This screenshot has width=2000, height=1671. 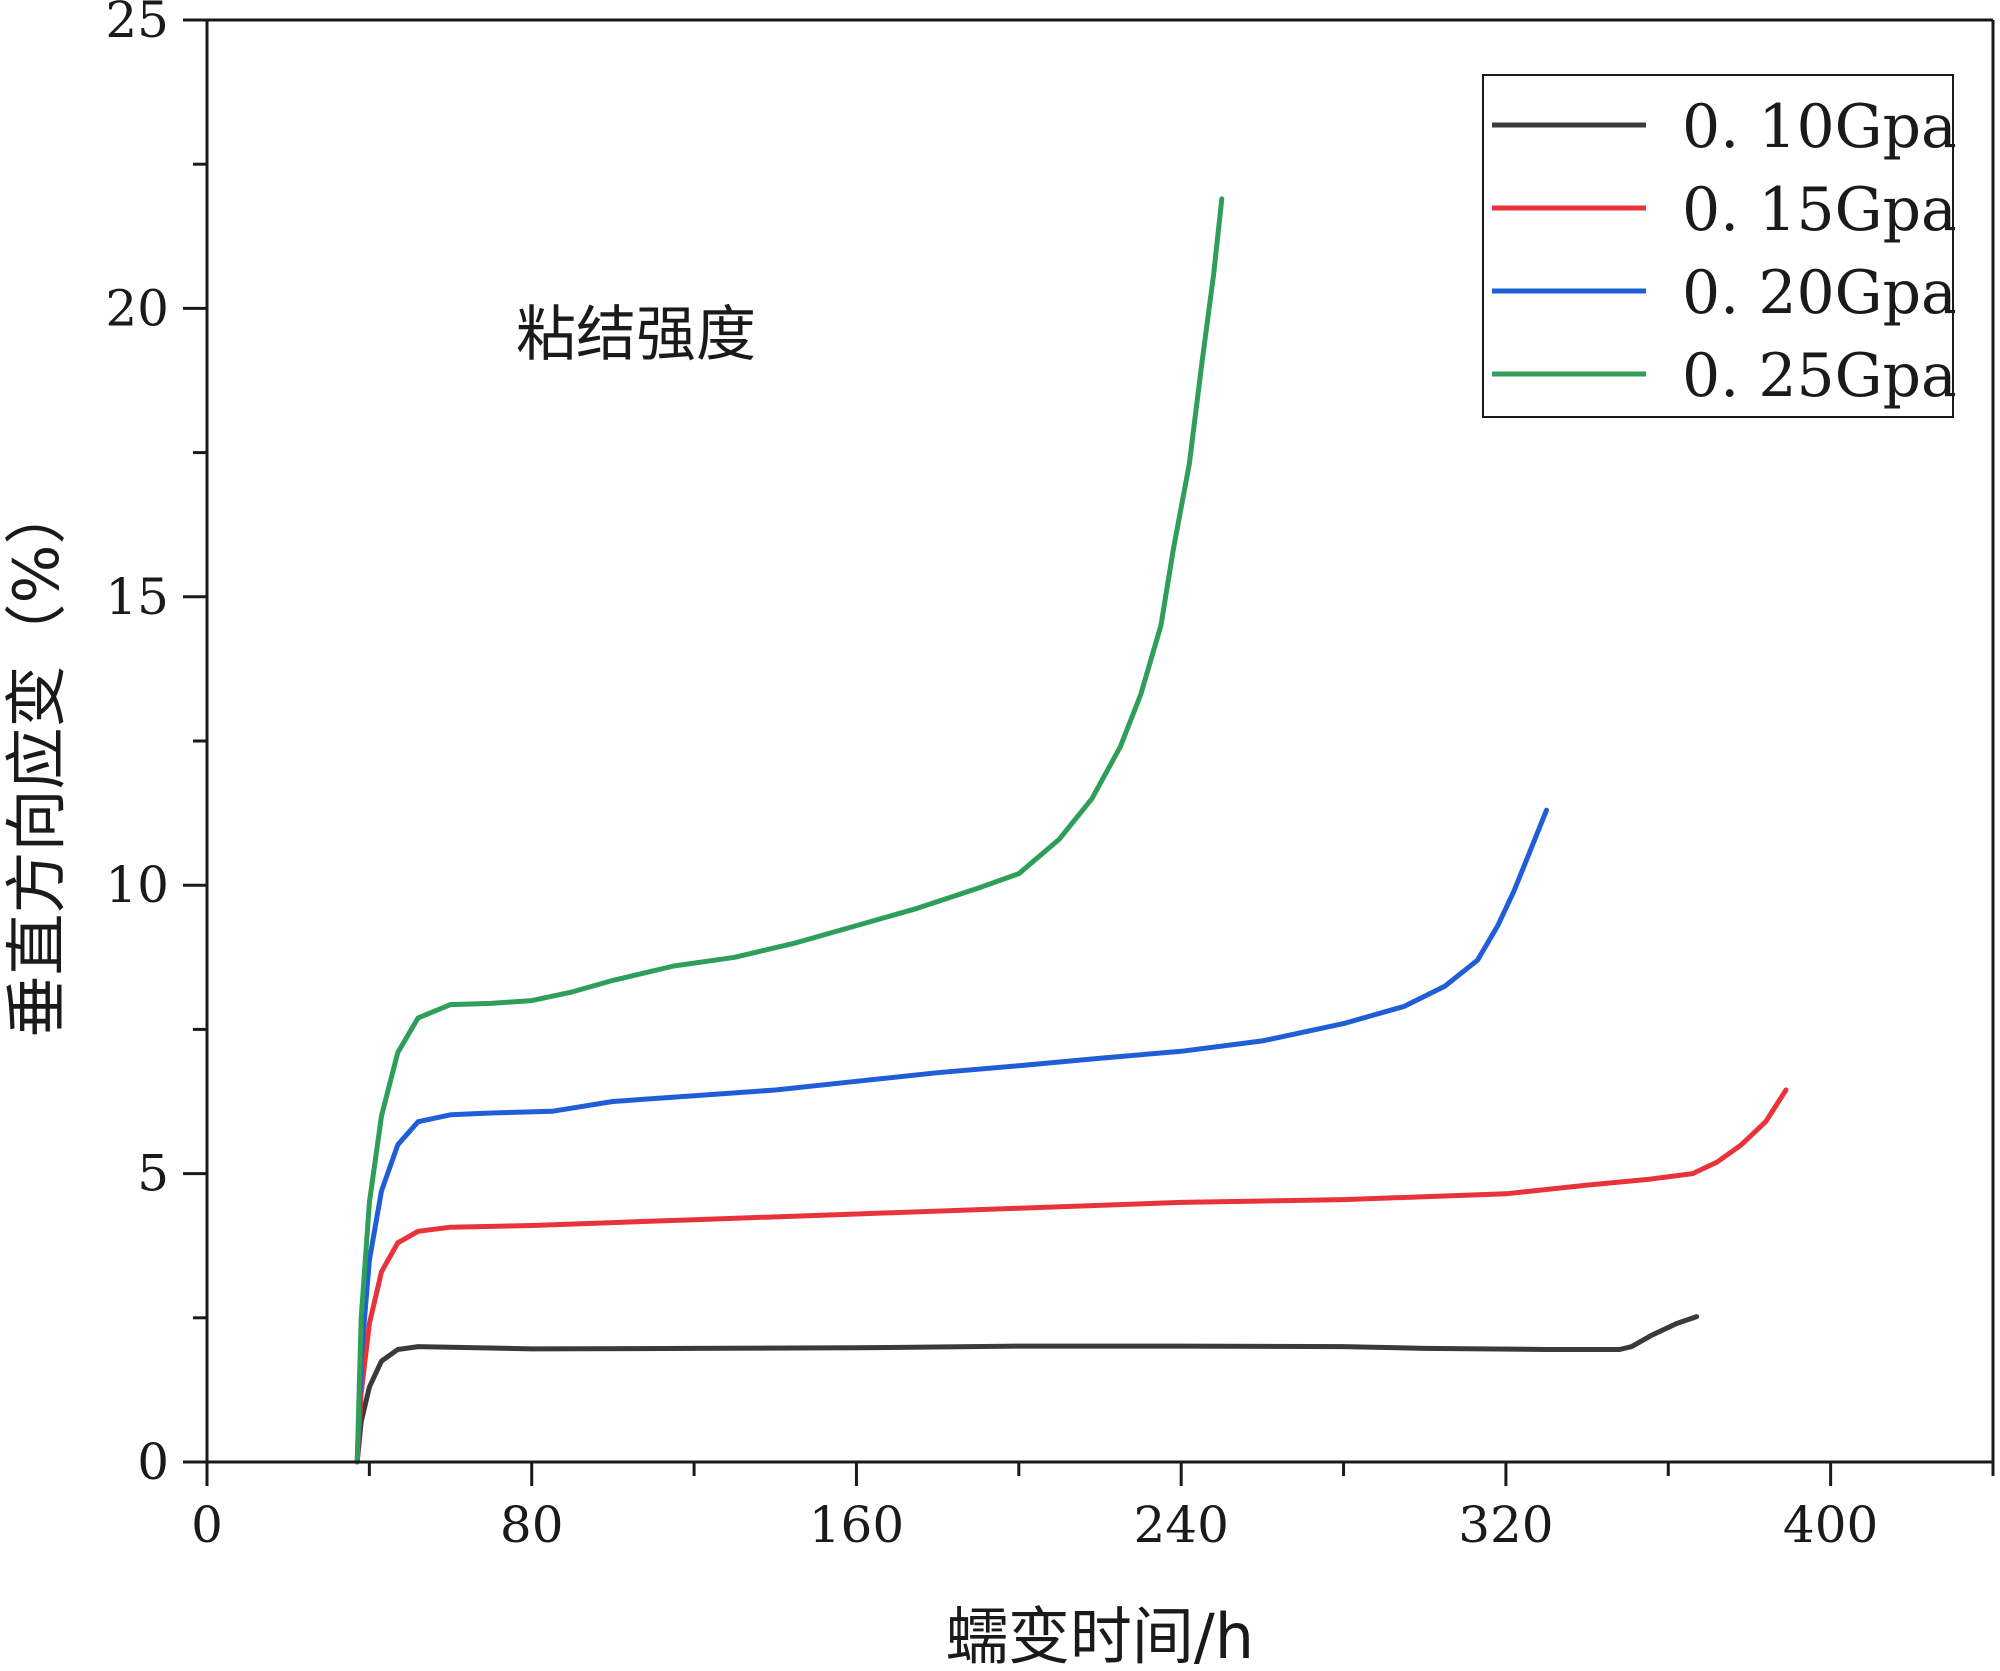 I want to click on y-tick-label: 15, so click(x=137, y=597).